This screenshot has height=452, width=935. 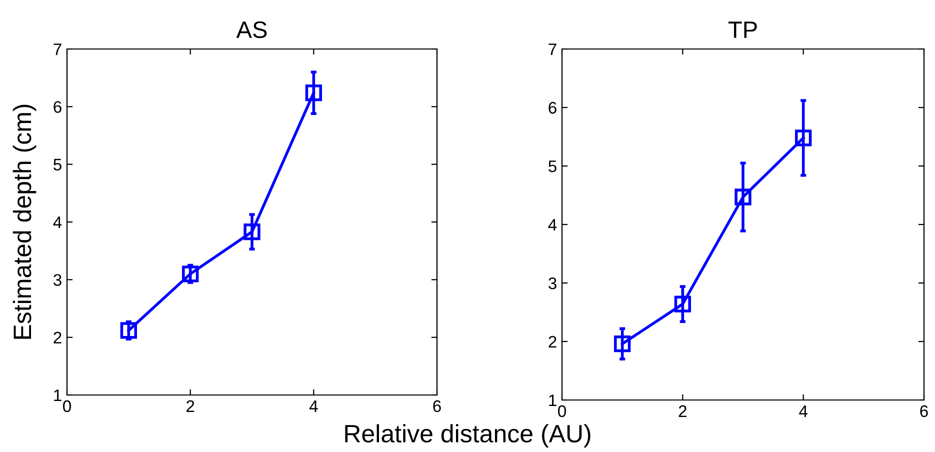 I want to click on chart-title: TP, so click(x=742, y=30).